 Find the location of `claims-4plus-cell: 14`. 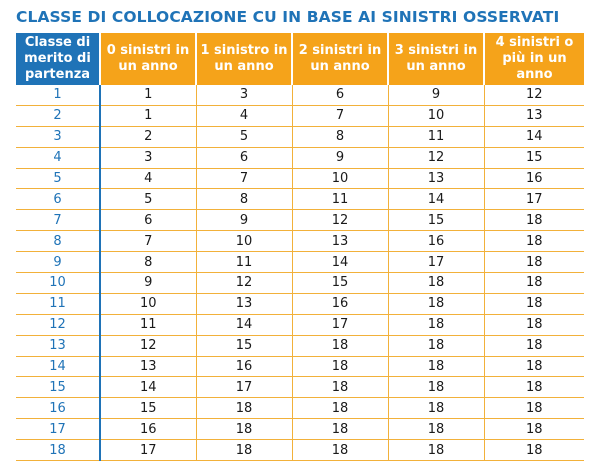

claims-4plus-cell: 14 is located at coordinates (534, 137).